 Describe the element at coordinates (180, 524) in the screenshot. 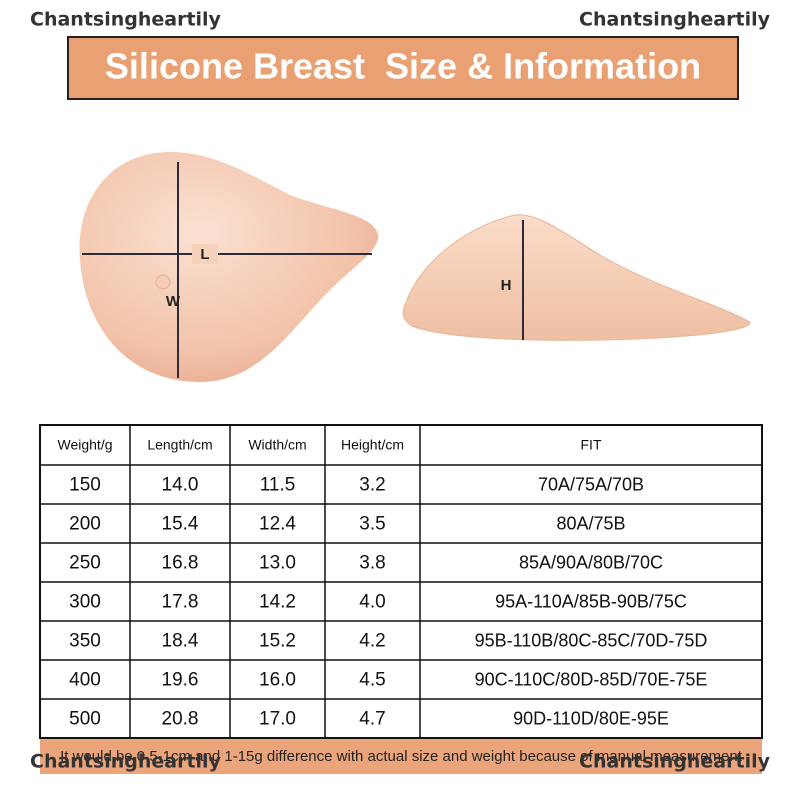

I see `table-cell: 15.4` at that location.